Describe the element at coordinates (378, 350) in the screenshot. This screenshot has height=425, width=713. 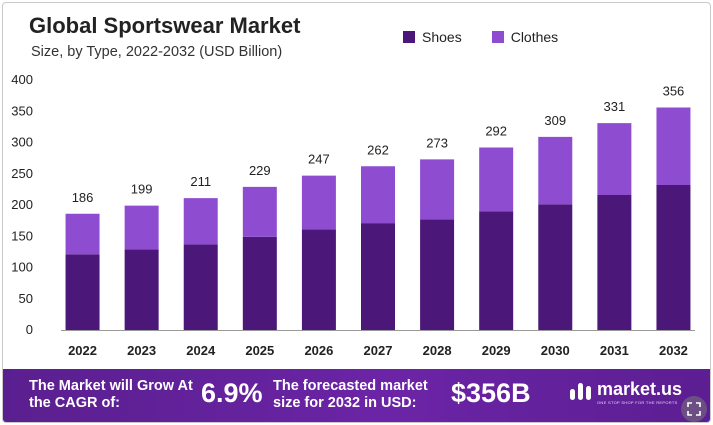
I see `x-tick-label: 2027` at that location.